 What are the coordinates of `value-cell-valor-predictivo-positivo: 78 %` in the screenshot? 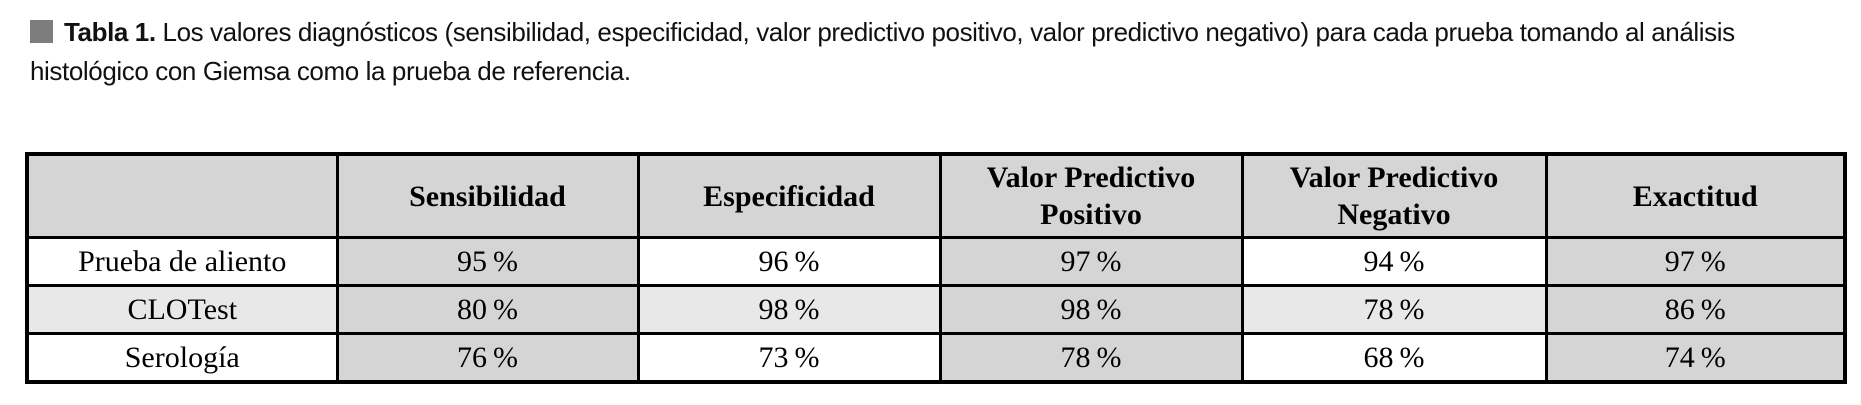 It's located at (1091, 358).